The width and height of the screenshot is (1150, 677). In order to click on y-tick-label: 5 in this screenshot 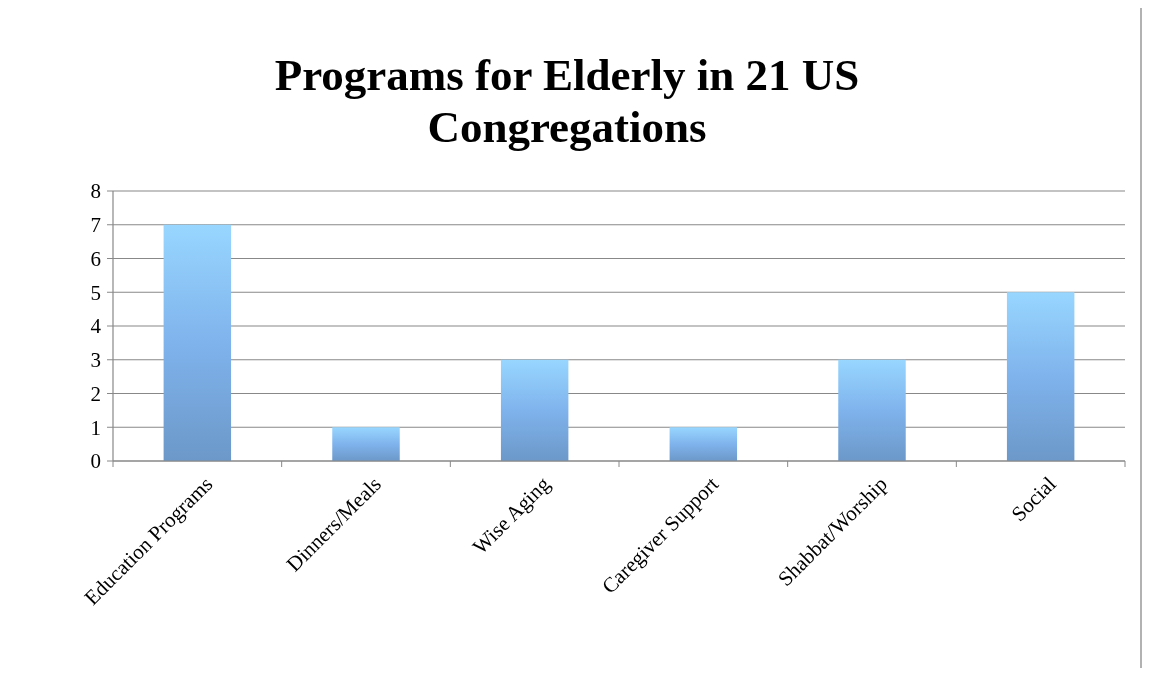, I will do `click(95, 292)`.